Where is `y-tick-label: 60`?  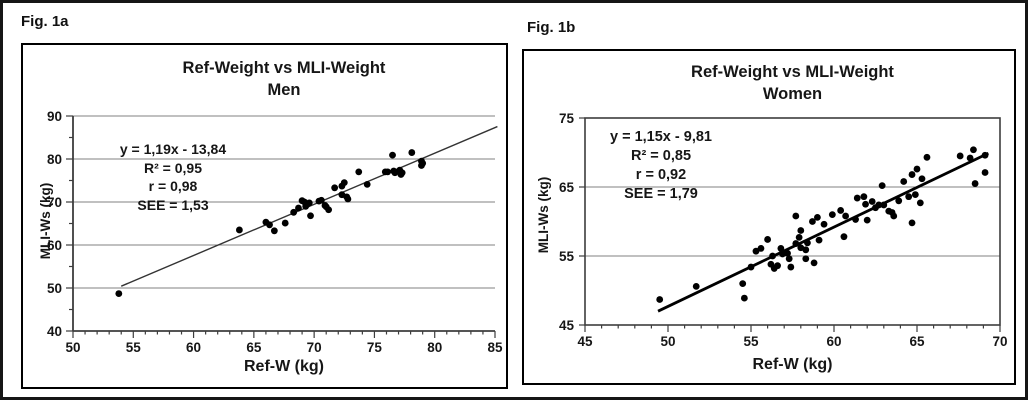 y-tick-label: 60 is located at coordinates (54, 245).